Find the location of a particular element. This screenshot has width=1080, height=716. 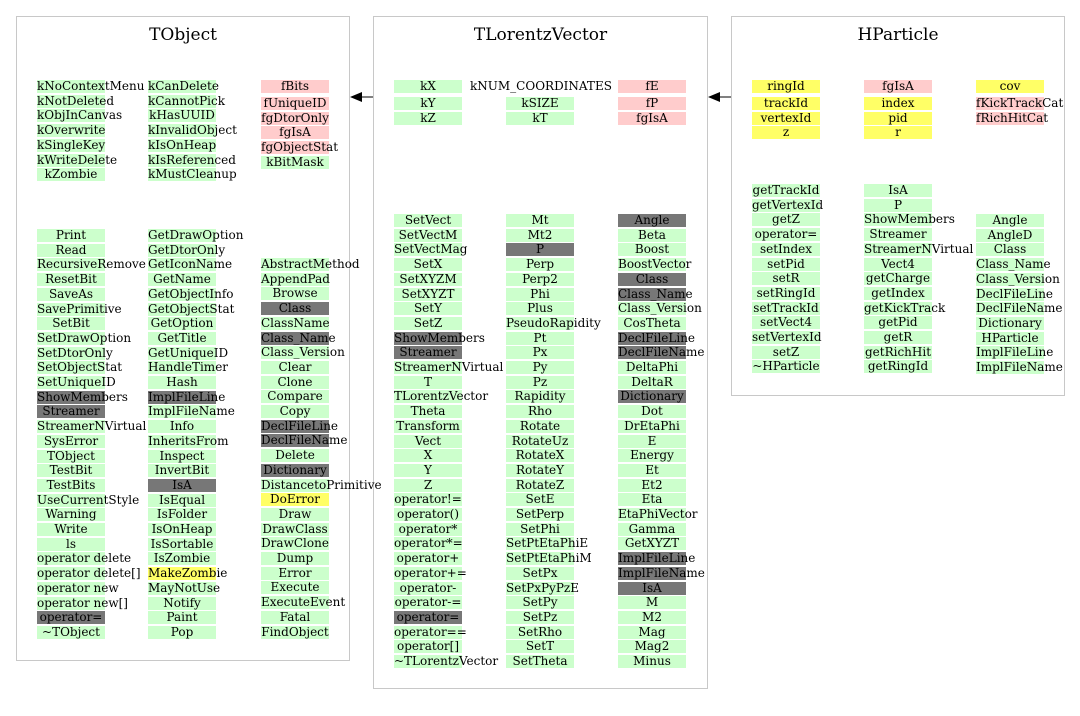

constant-knotdeleted: kNotDeleted is located at coordinates (76, 100).